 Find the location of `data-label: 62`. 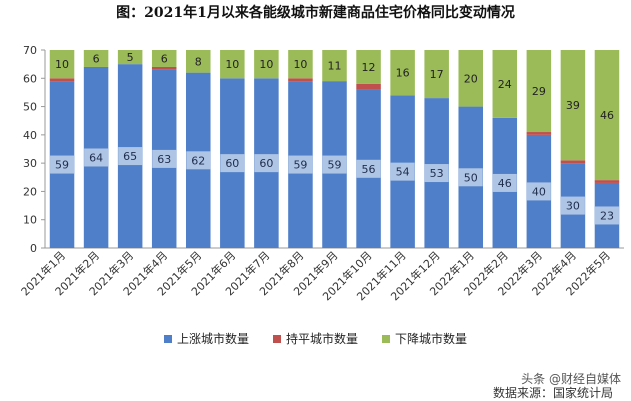

data-label: 62 is located at coordinates (198, 160).